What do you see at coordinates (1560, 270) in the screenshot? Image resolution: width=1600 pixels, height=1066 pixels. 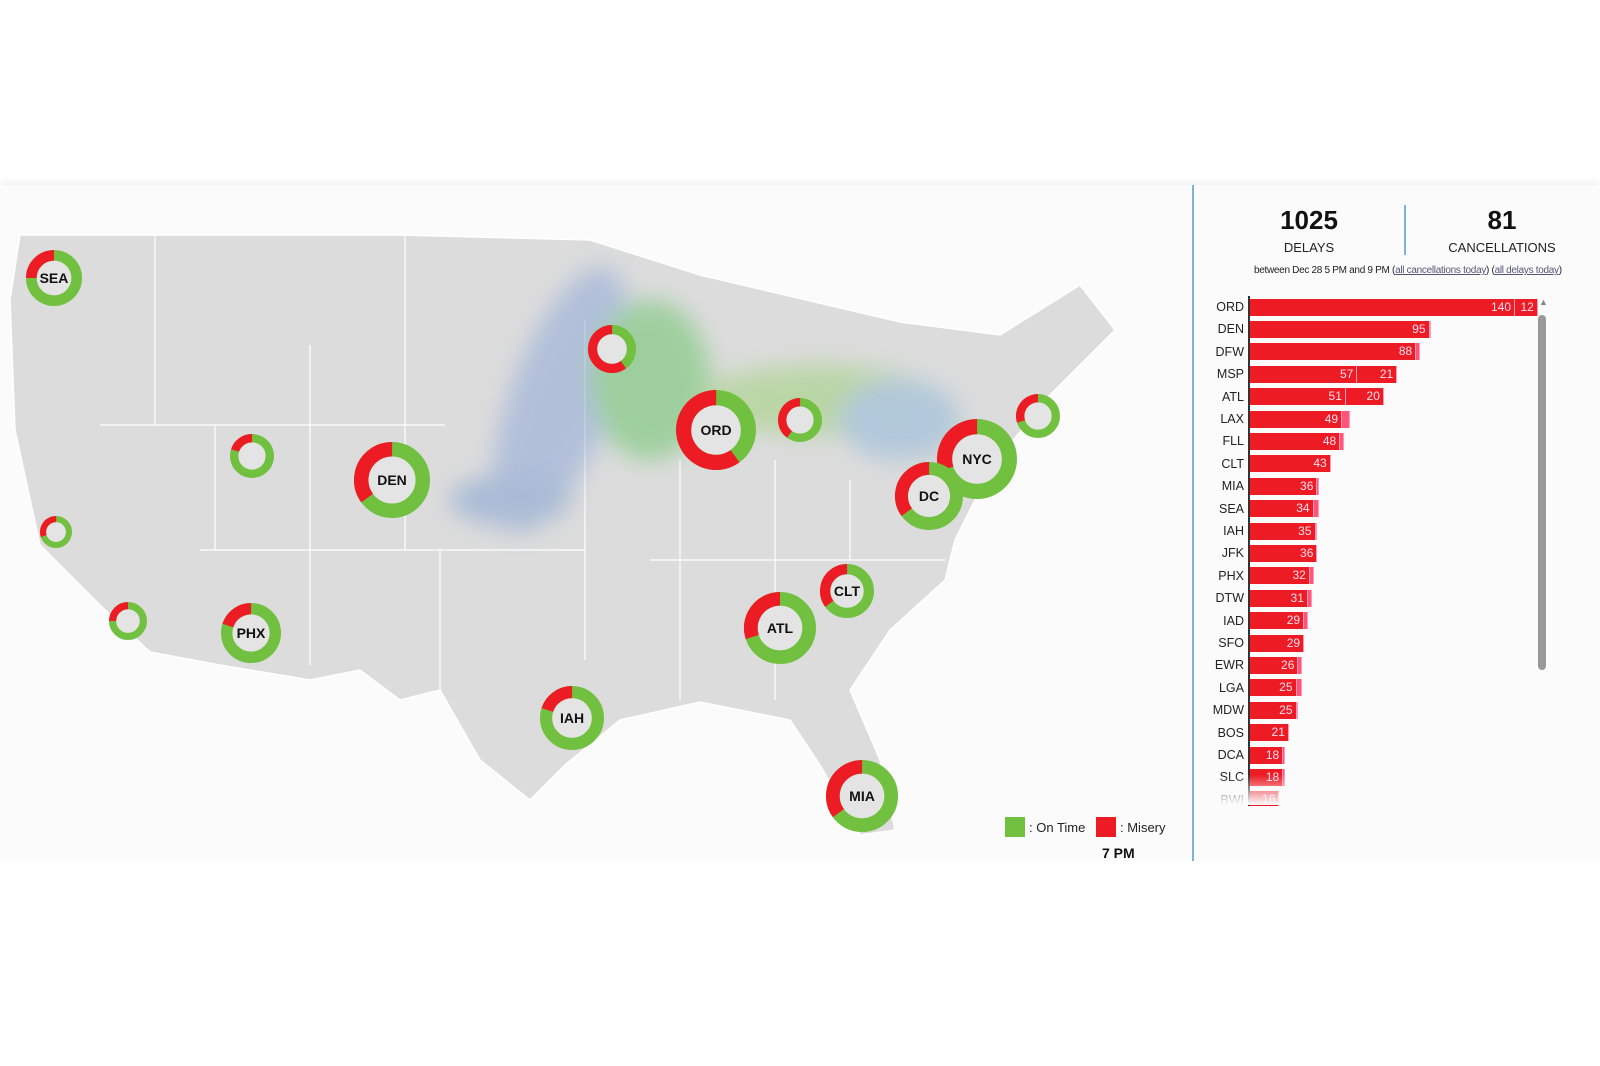 I see `sep: )` at bounding box center [1560, 270].